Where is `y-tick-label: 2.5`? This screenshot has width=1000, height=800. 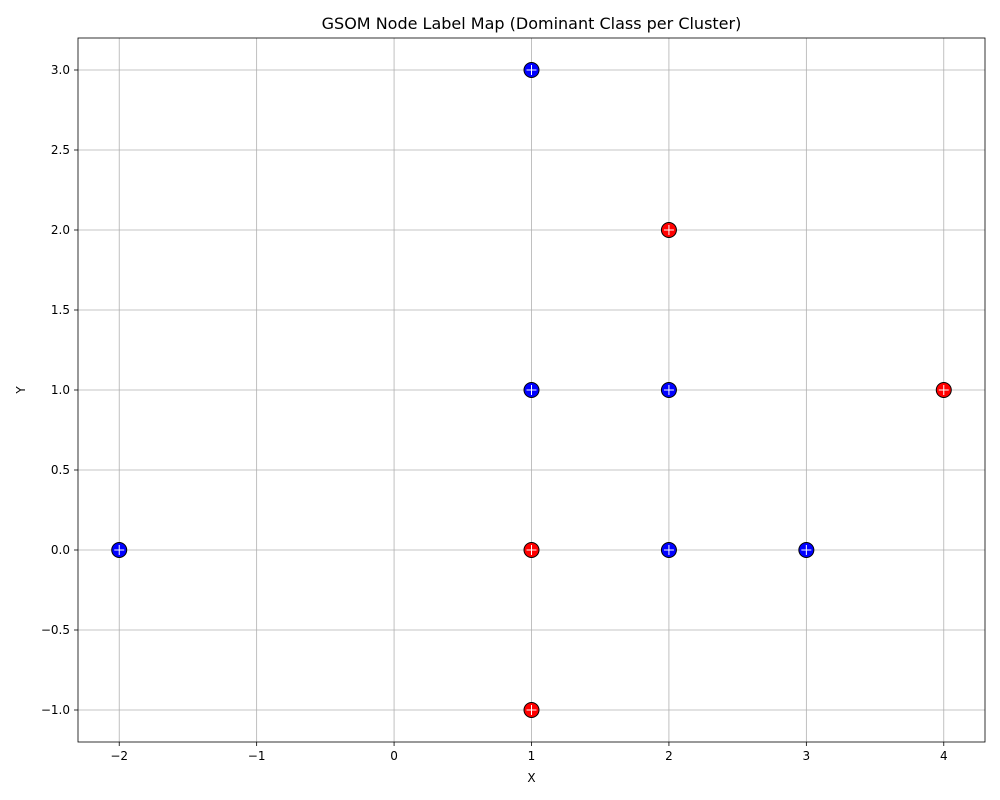 y-tick-label: 2.5 is located at coordinates (60, 150).